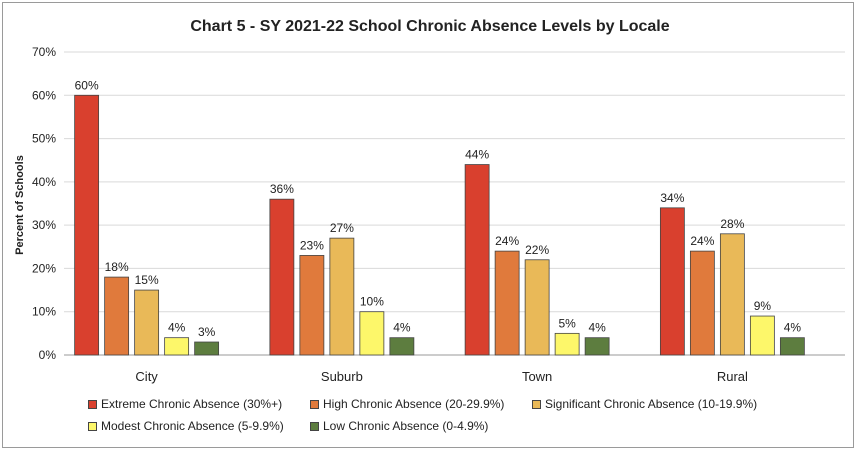 Image resolution: width=860 pixels, height=454 pixels. I want to click on y-tick-label: 20%, so click(44, 268).